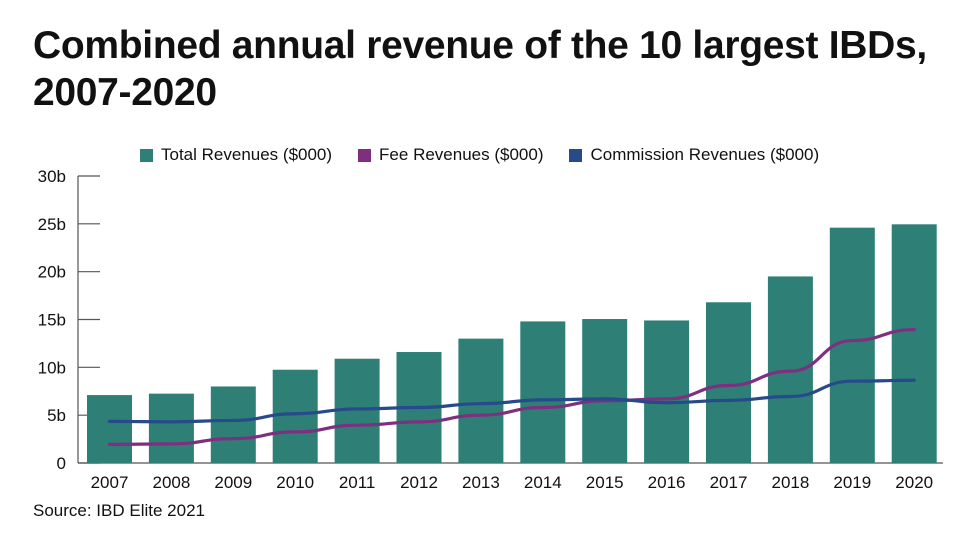  Describe the element at coordinates (61, 463) in the screenshot. I see `y-tick-label: 0` at that location.